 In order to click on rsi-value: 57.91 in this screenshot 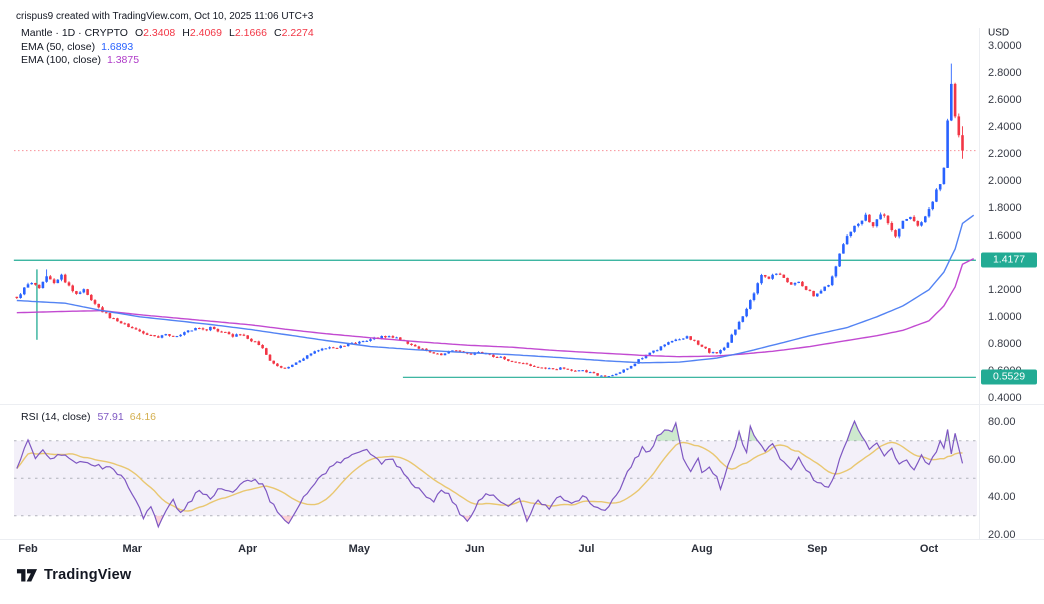, I will do `click(110, 417)`.